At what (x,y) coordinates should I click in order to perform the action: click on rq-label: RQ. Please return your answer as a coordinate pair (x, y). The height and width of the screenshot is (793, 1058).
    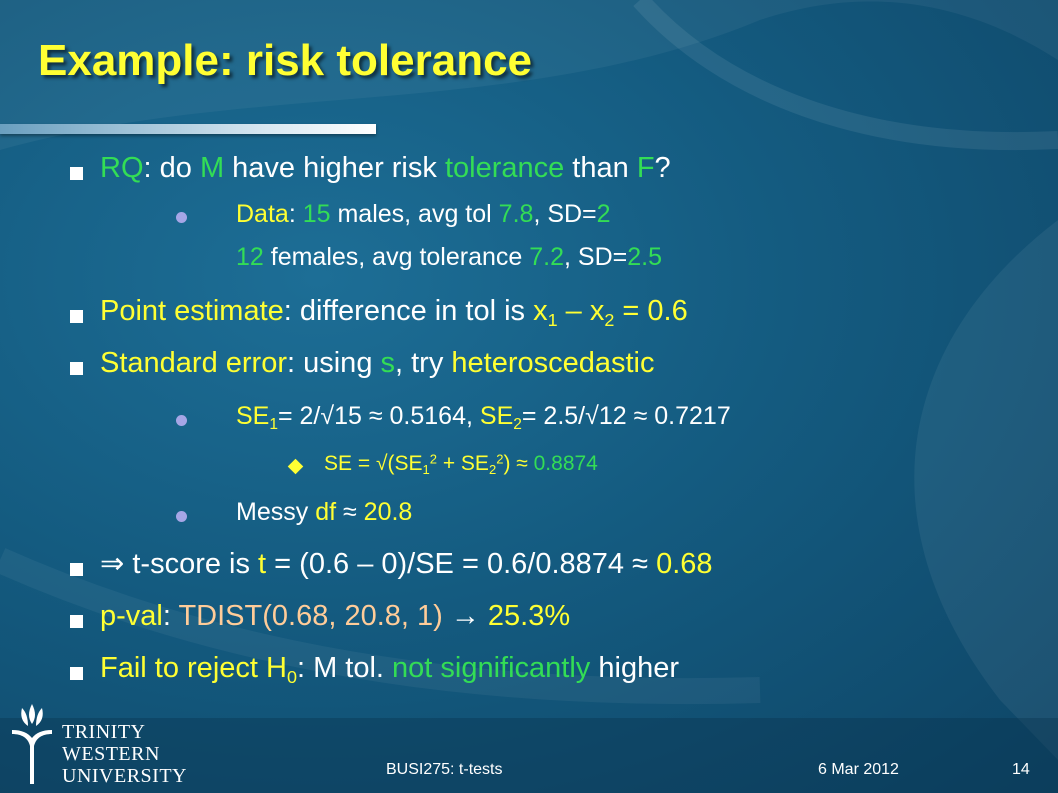
    Looking at the image, I should click on (122, 168).